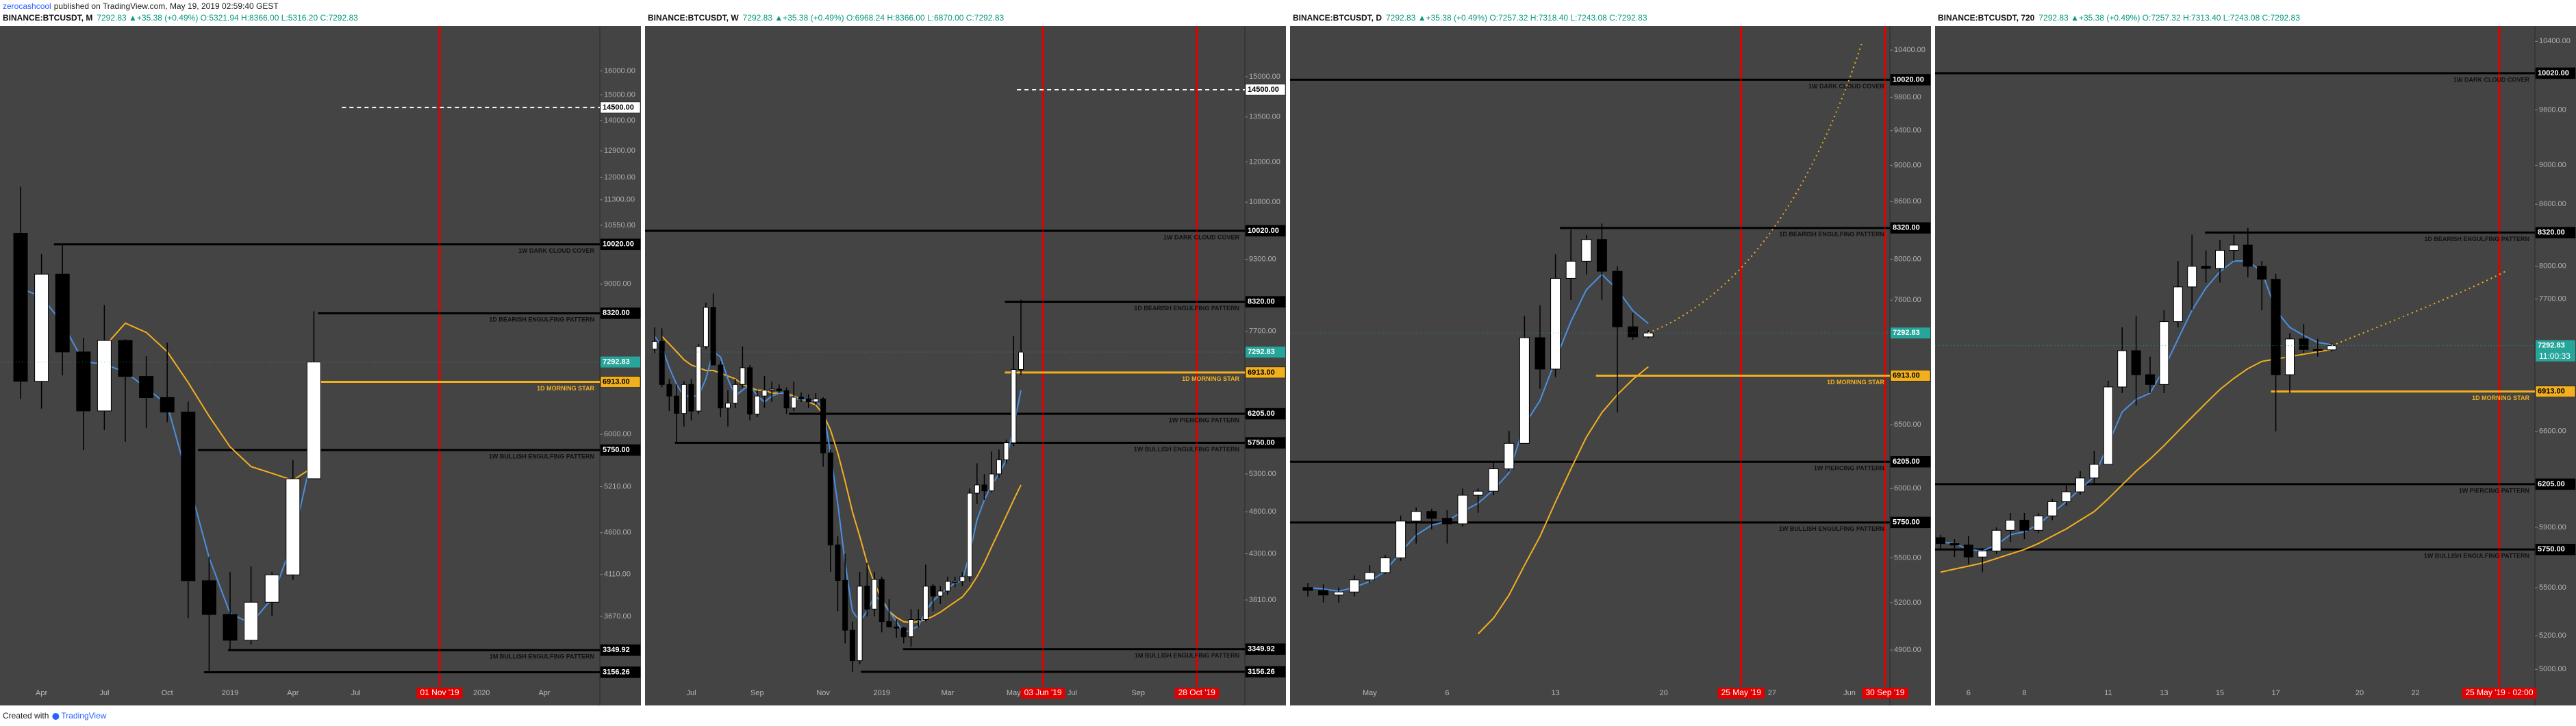 The height and width of the screenshot is (726, 2576). Describe the element at coordinates (617, 434) in the screenshot. I see `y-tick-label: 6000.00` at that location.